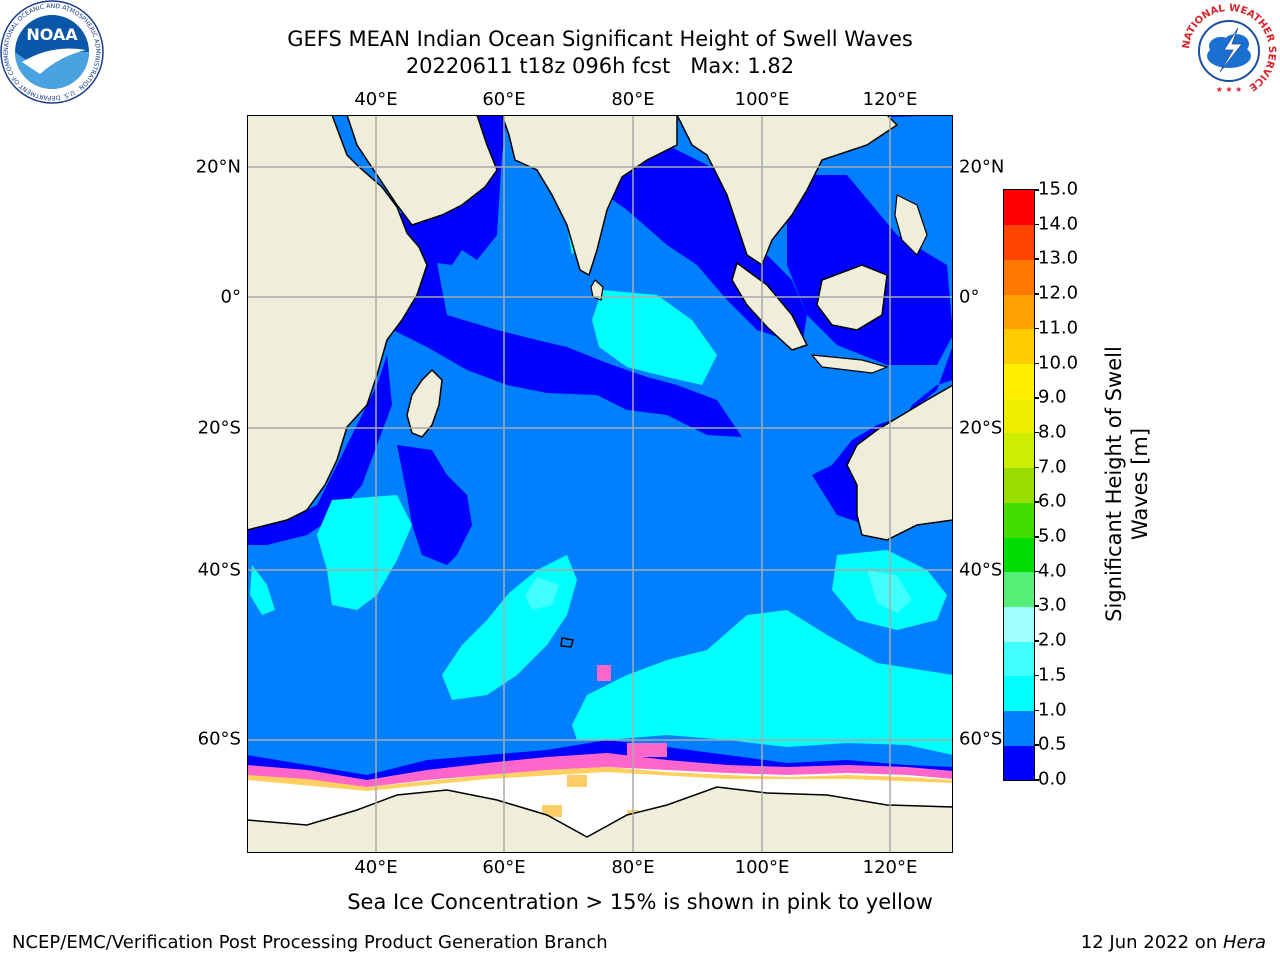  Describe the element at coordinates (1052, 605) in the screenshot. I see `colorbar-tick-label: 3.0` at that location.